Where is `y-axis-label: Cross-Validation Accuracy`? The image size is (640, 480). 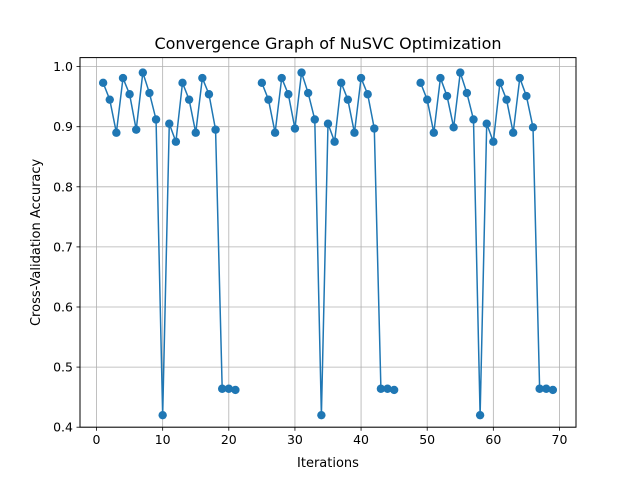 y-axis-label: Cross-Validation Accuracy is located at coordinates (36, 242).